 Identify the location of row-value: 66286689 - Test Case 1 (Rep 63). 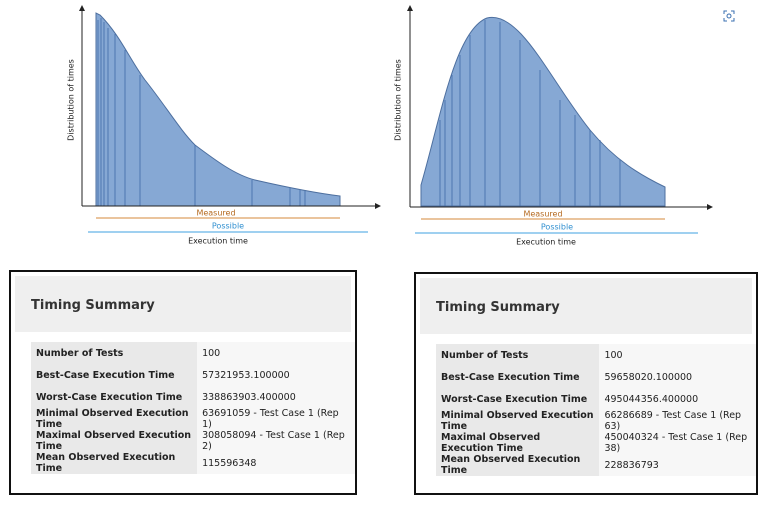
(677, 421).